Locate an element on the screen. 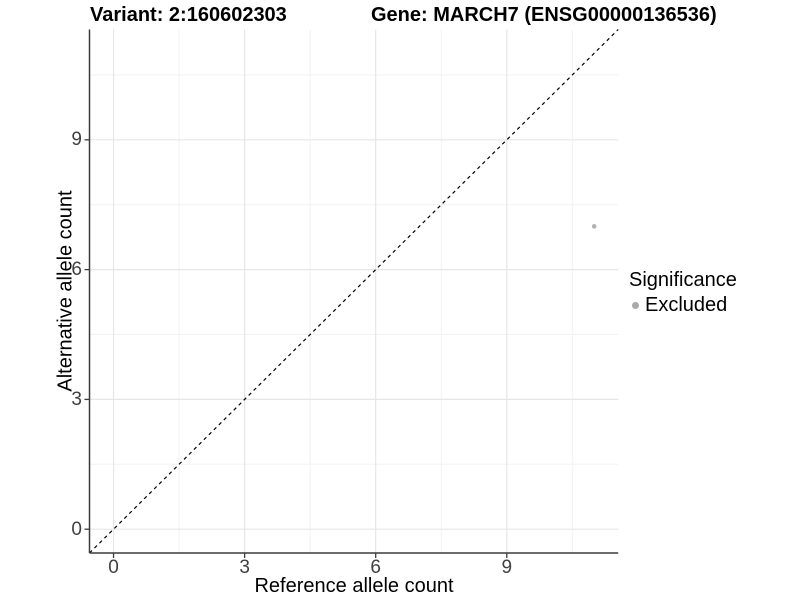 Image resolution: width=800 pixels, height=600 pixels. x-tick-label: 3 is located at coordinates (244, 567).